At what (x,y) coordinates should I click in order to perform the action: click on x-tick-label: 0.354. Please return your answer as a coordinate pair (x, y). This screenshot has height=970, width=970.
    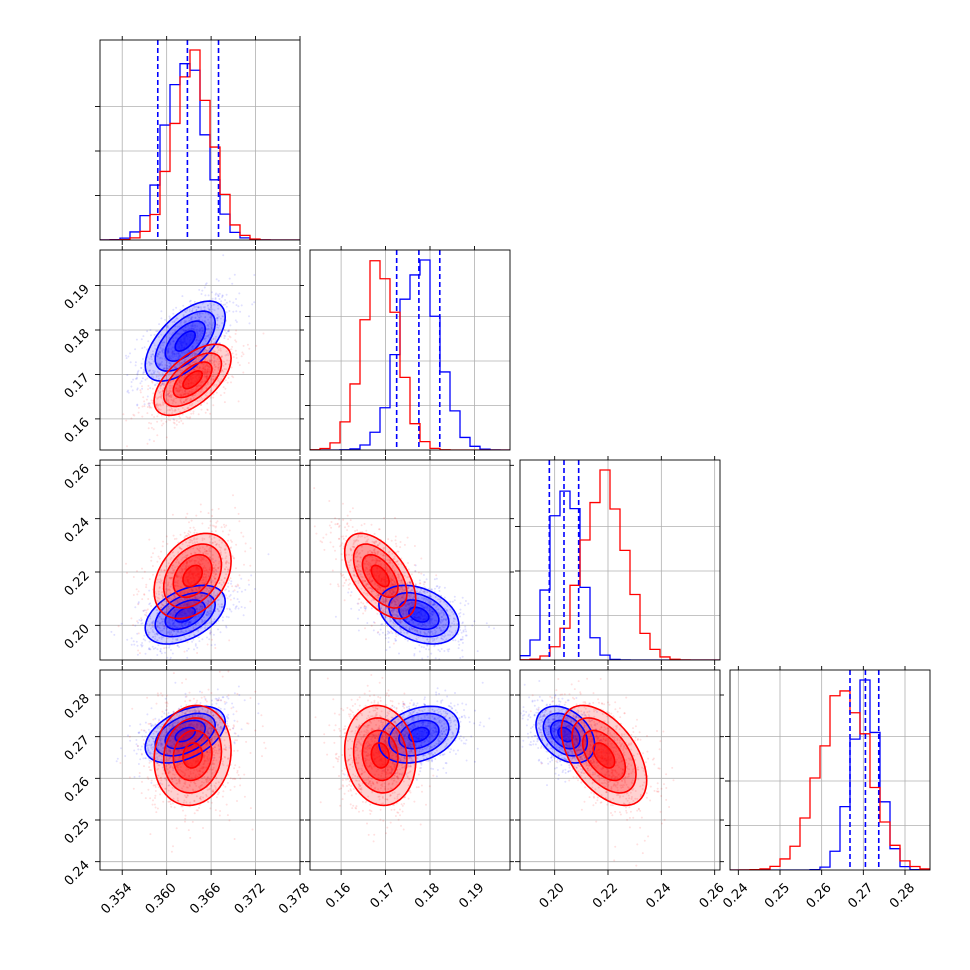
    Looking at the image, I should click on (116, 898).